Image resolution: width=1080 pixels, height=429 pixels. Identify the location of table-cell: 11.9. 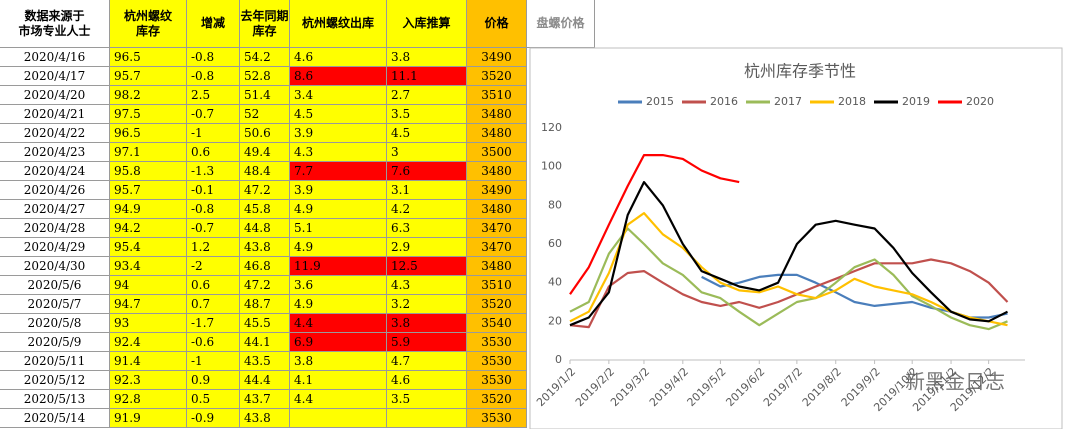
(338, 266).